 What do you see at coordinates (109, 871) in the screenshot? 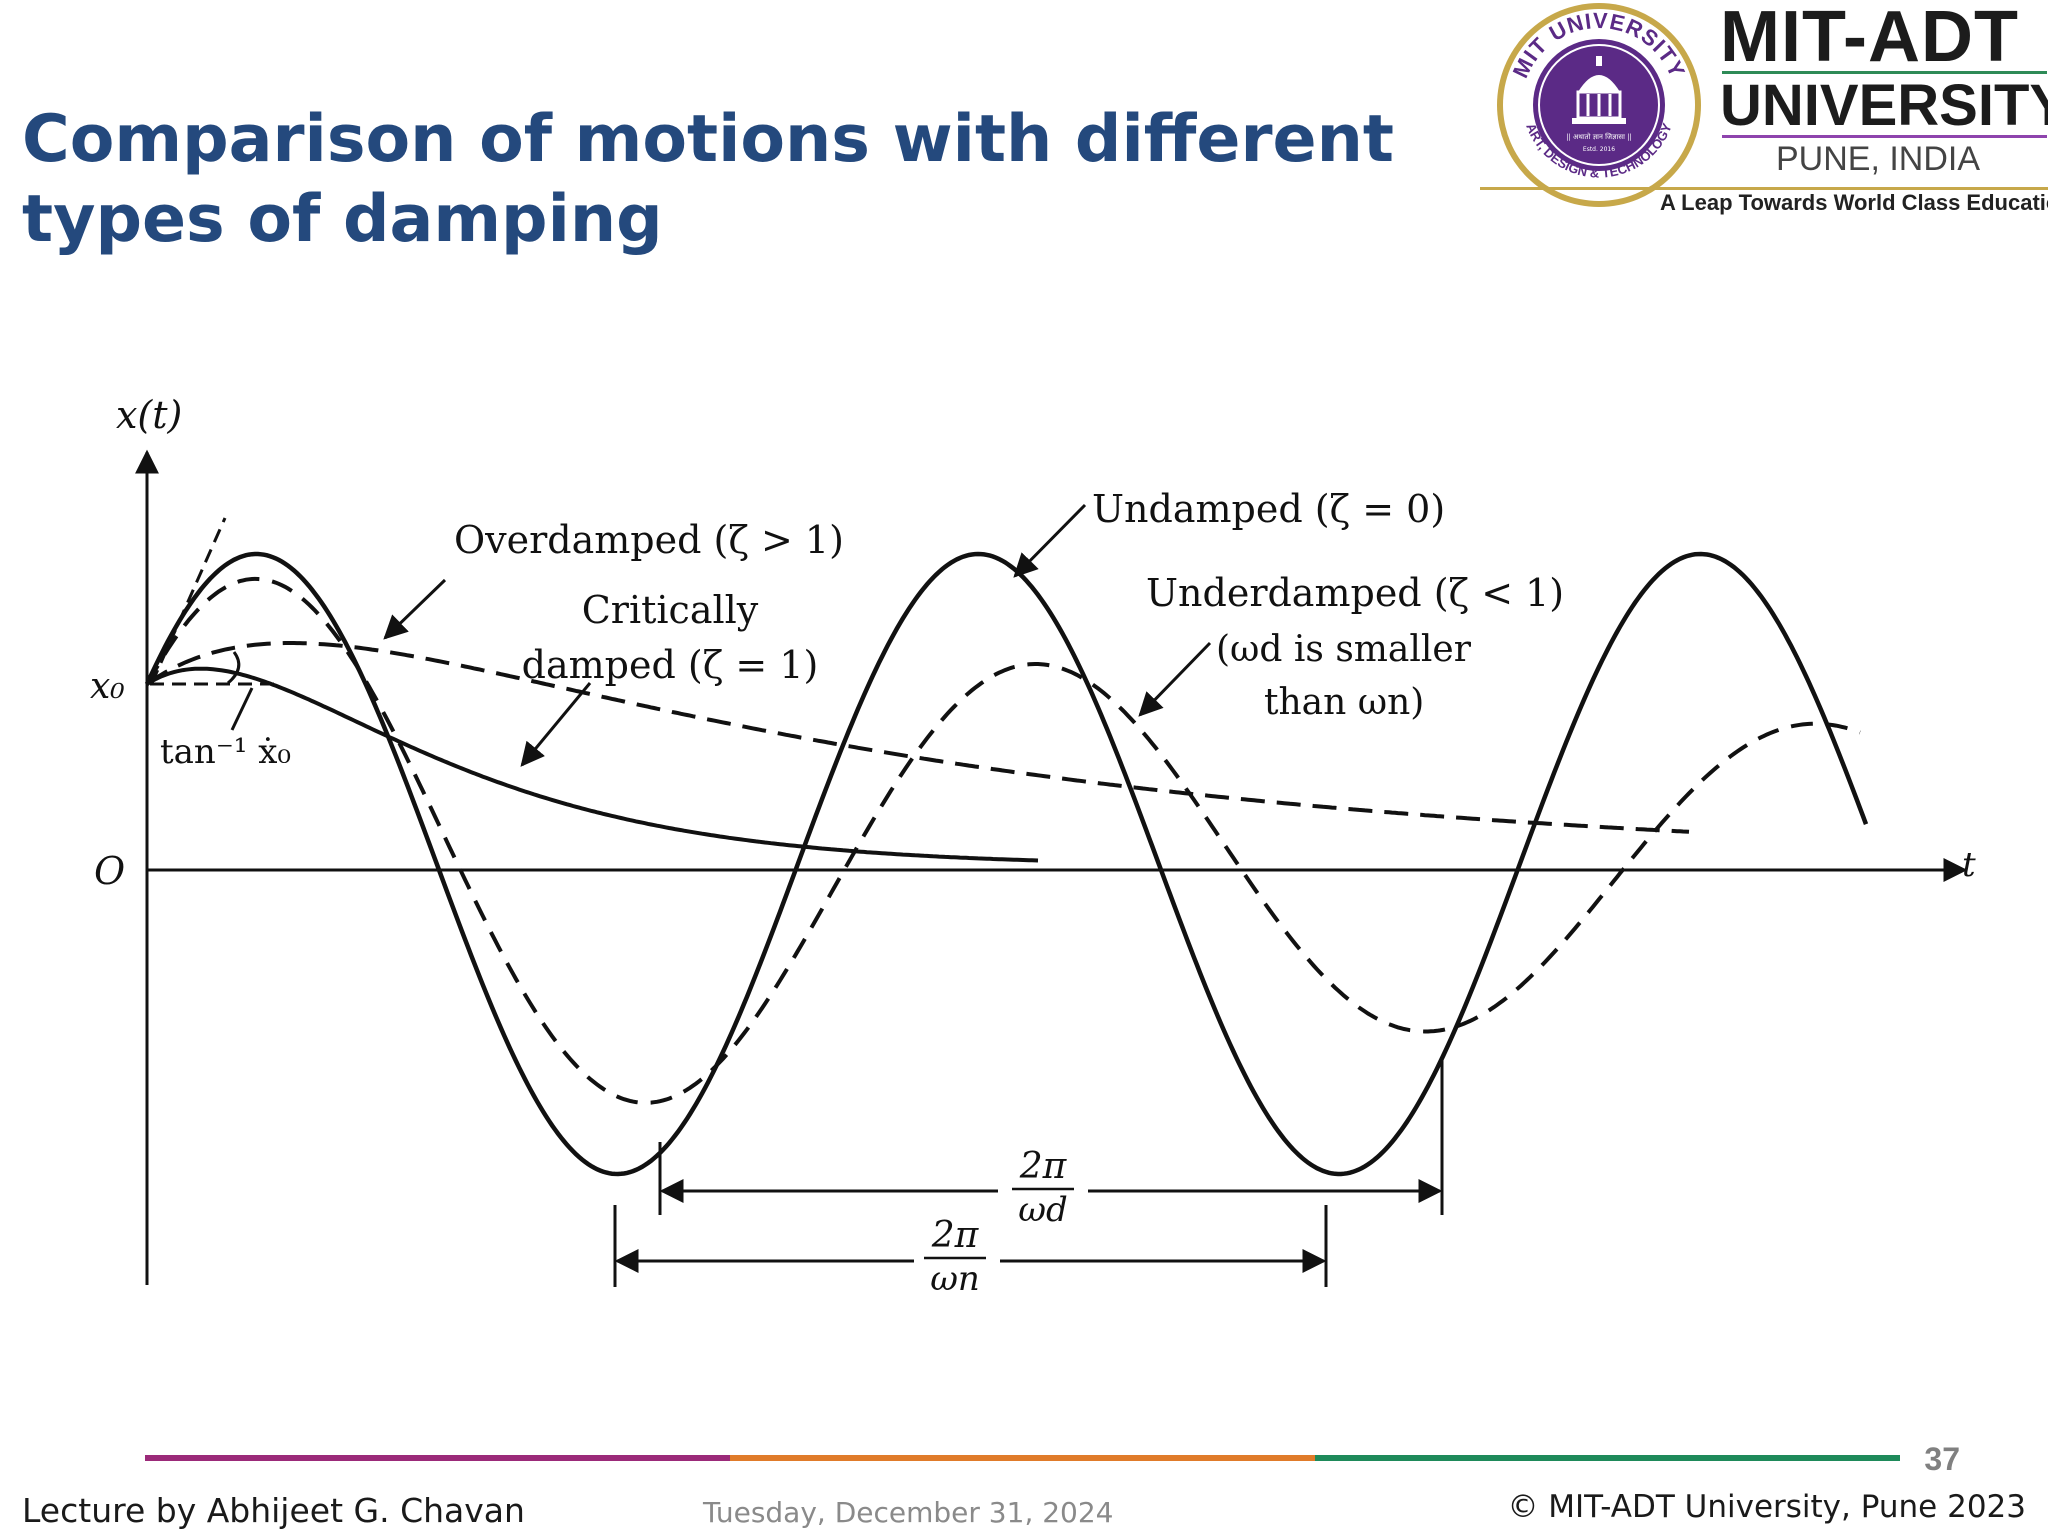
I see `origin-label: O` at bounding box center [109, 871].